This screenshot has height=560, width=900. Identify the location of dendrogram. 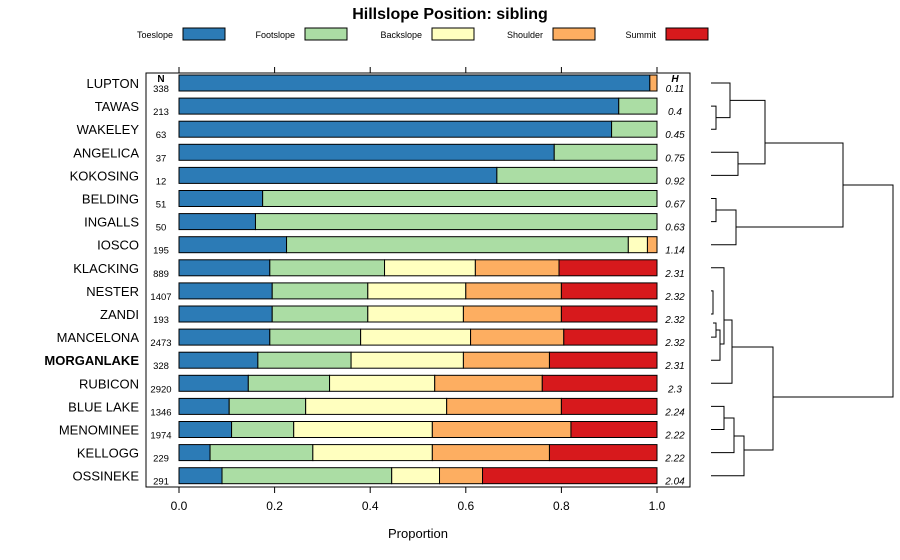
(802, 279).